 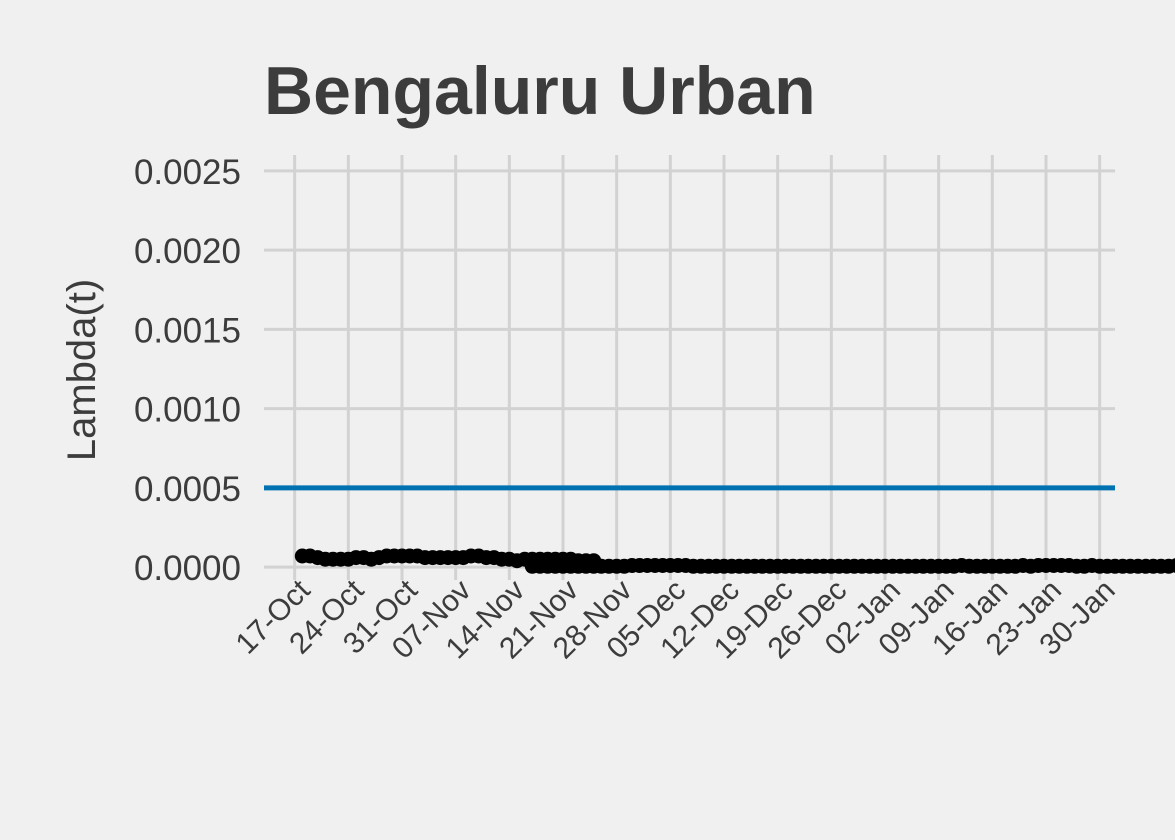 What do you see at coordinates (187, 410) in the screenshot?
I see `y-tick-label: 0.0010` at bounding box center [187, 410].